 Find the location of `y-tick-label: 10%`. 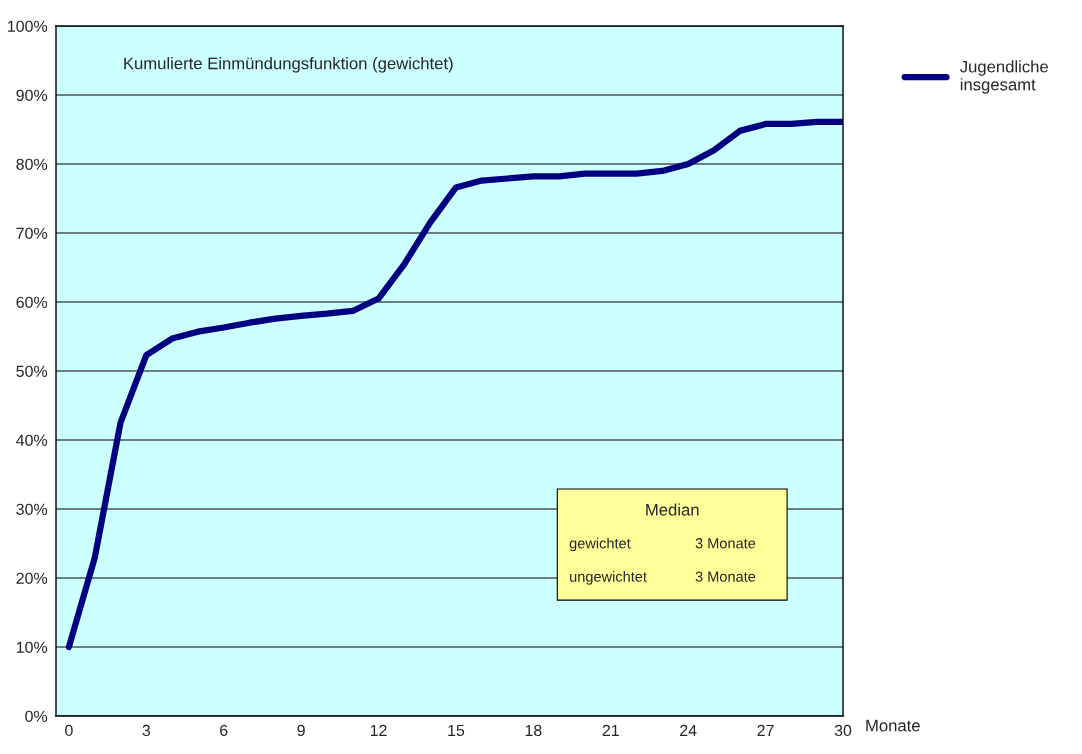

y-tick-label: 10% is located at coordinates (32, 647).